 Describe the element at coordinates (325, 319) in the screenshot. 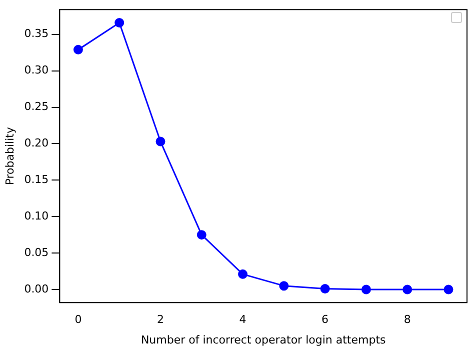

I see `x-tick-label: 6` at that location.